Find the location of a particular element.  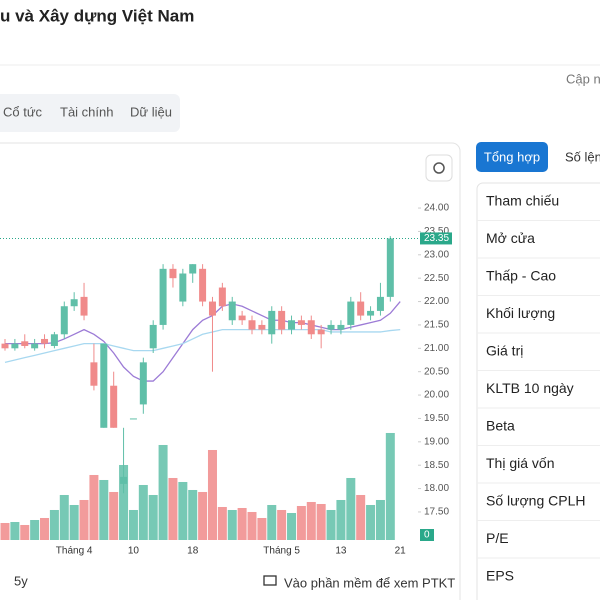

y-tick-label: 23.00 is located at coordinates (436, 254).